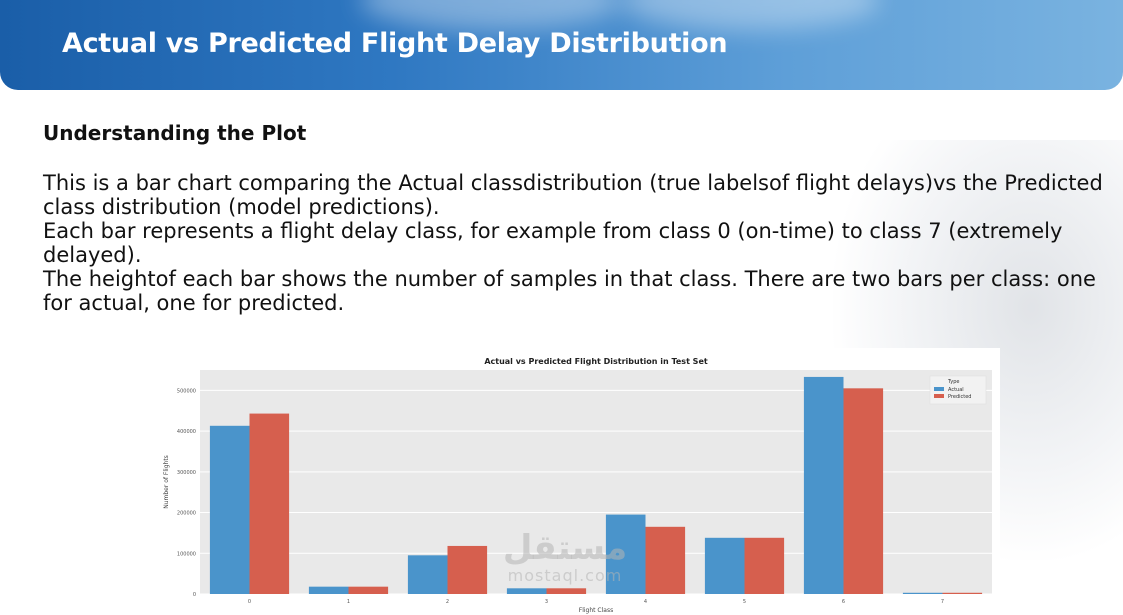 The width and height of the screenshot is (1123, 615). I want to click on legend-title: Type, so click(953, 382).